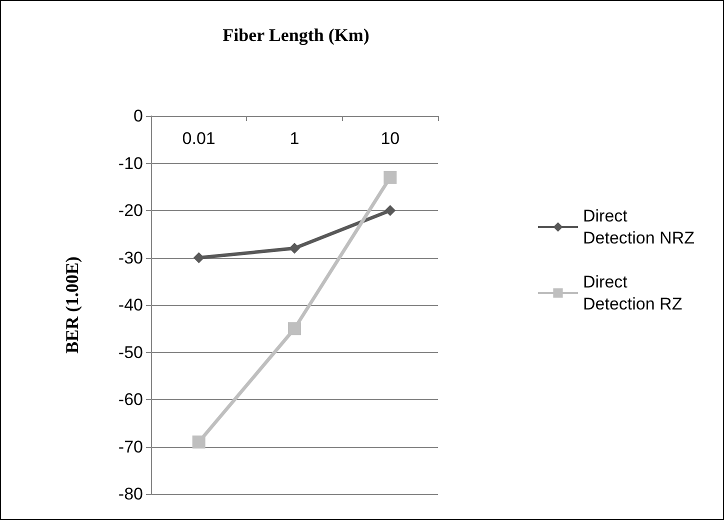 This screenshot has height=520, width=724. I want to click on y-tick-label: -70, so click(130, 446).